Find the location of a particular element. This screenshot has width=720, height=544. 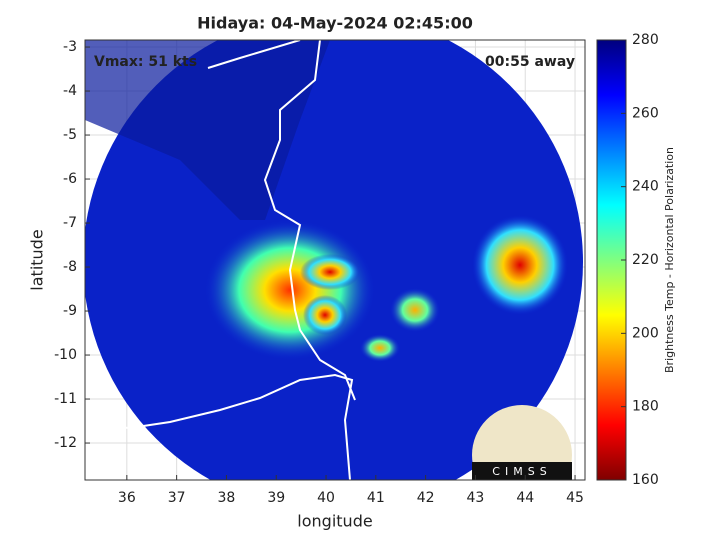

y-tick-label: -9 is located at coordinates (70, 311).